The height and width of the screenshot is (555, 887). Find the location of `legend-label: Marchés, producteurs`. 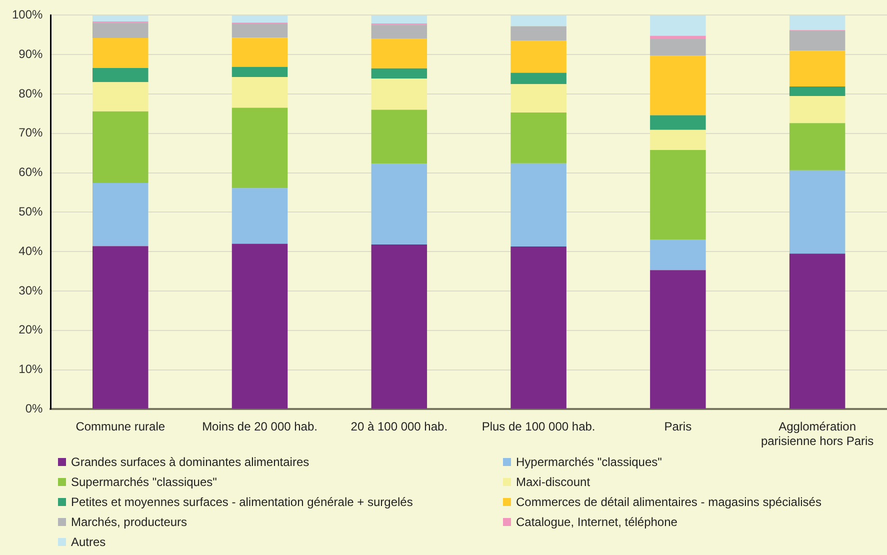

legend-label: Marchés, producteurs is located at coordinates (129, 522).